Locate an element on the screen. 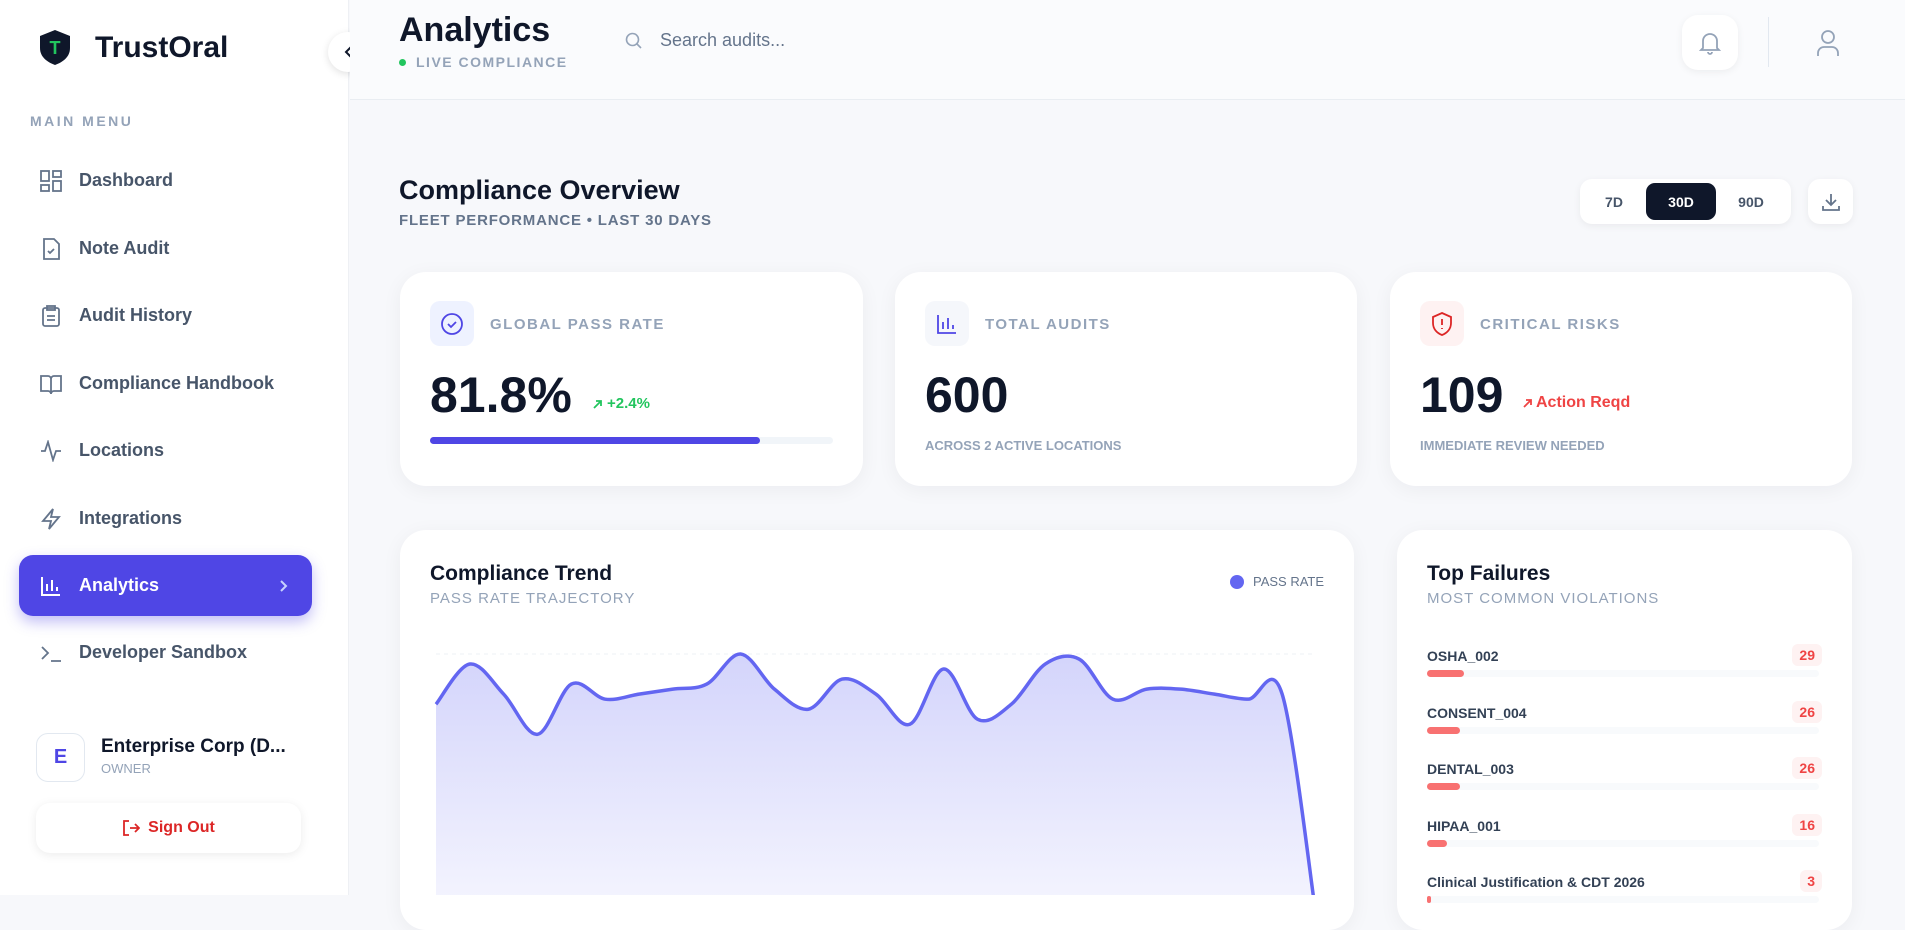 Image resolution: width=1905 pixels, height=930 pixels. failure-count: 29 is located at coordinates (1807, 655).